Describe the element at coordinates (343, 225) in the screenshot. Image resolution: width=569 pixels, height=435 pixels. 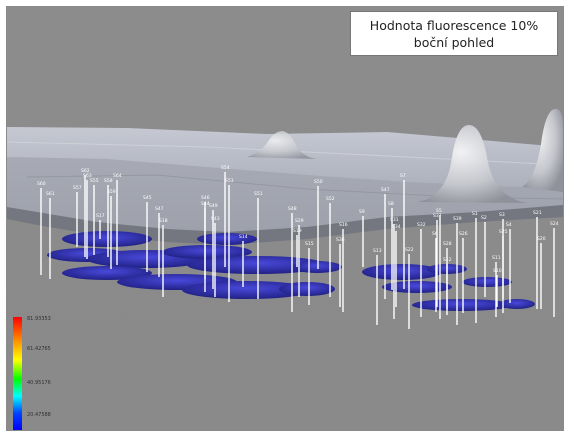
I see `well-label: S16` at that location.